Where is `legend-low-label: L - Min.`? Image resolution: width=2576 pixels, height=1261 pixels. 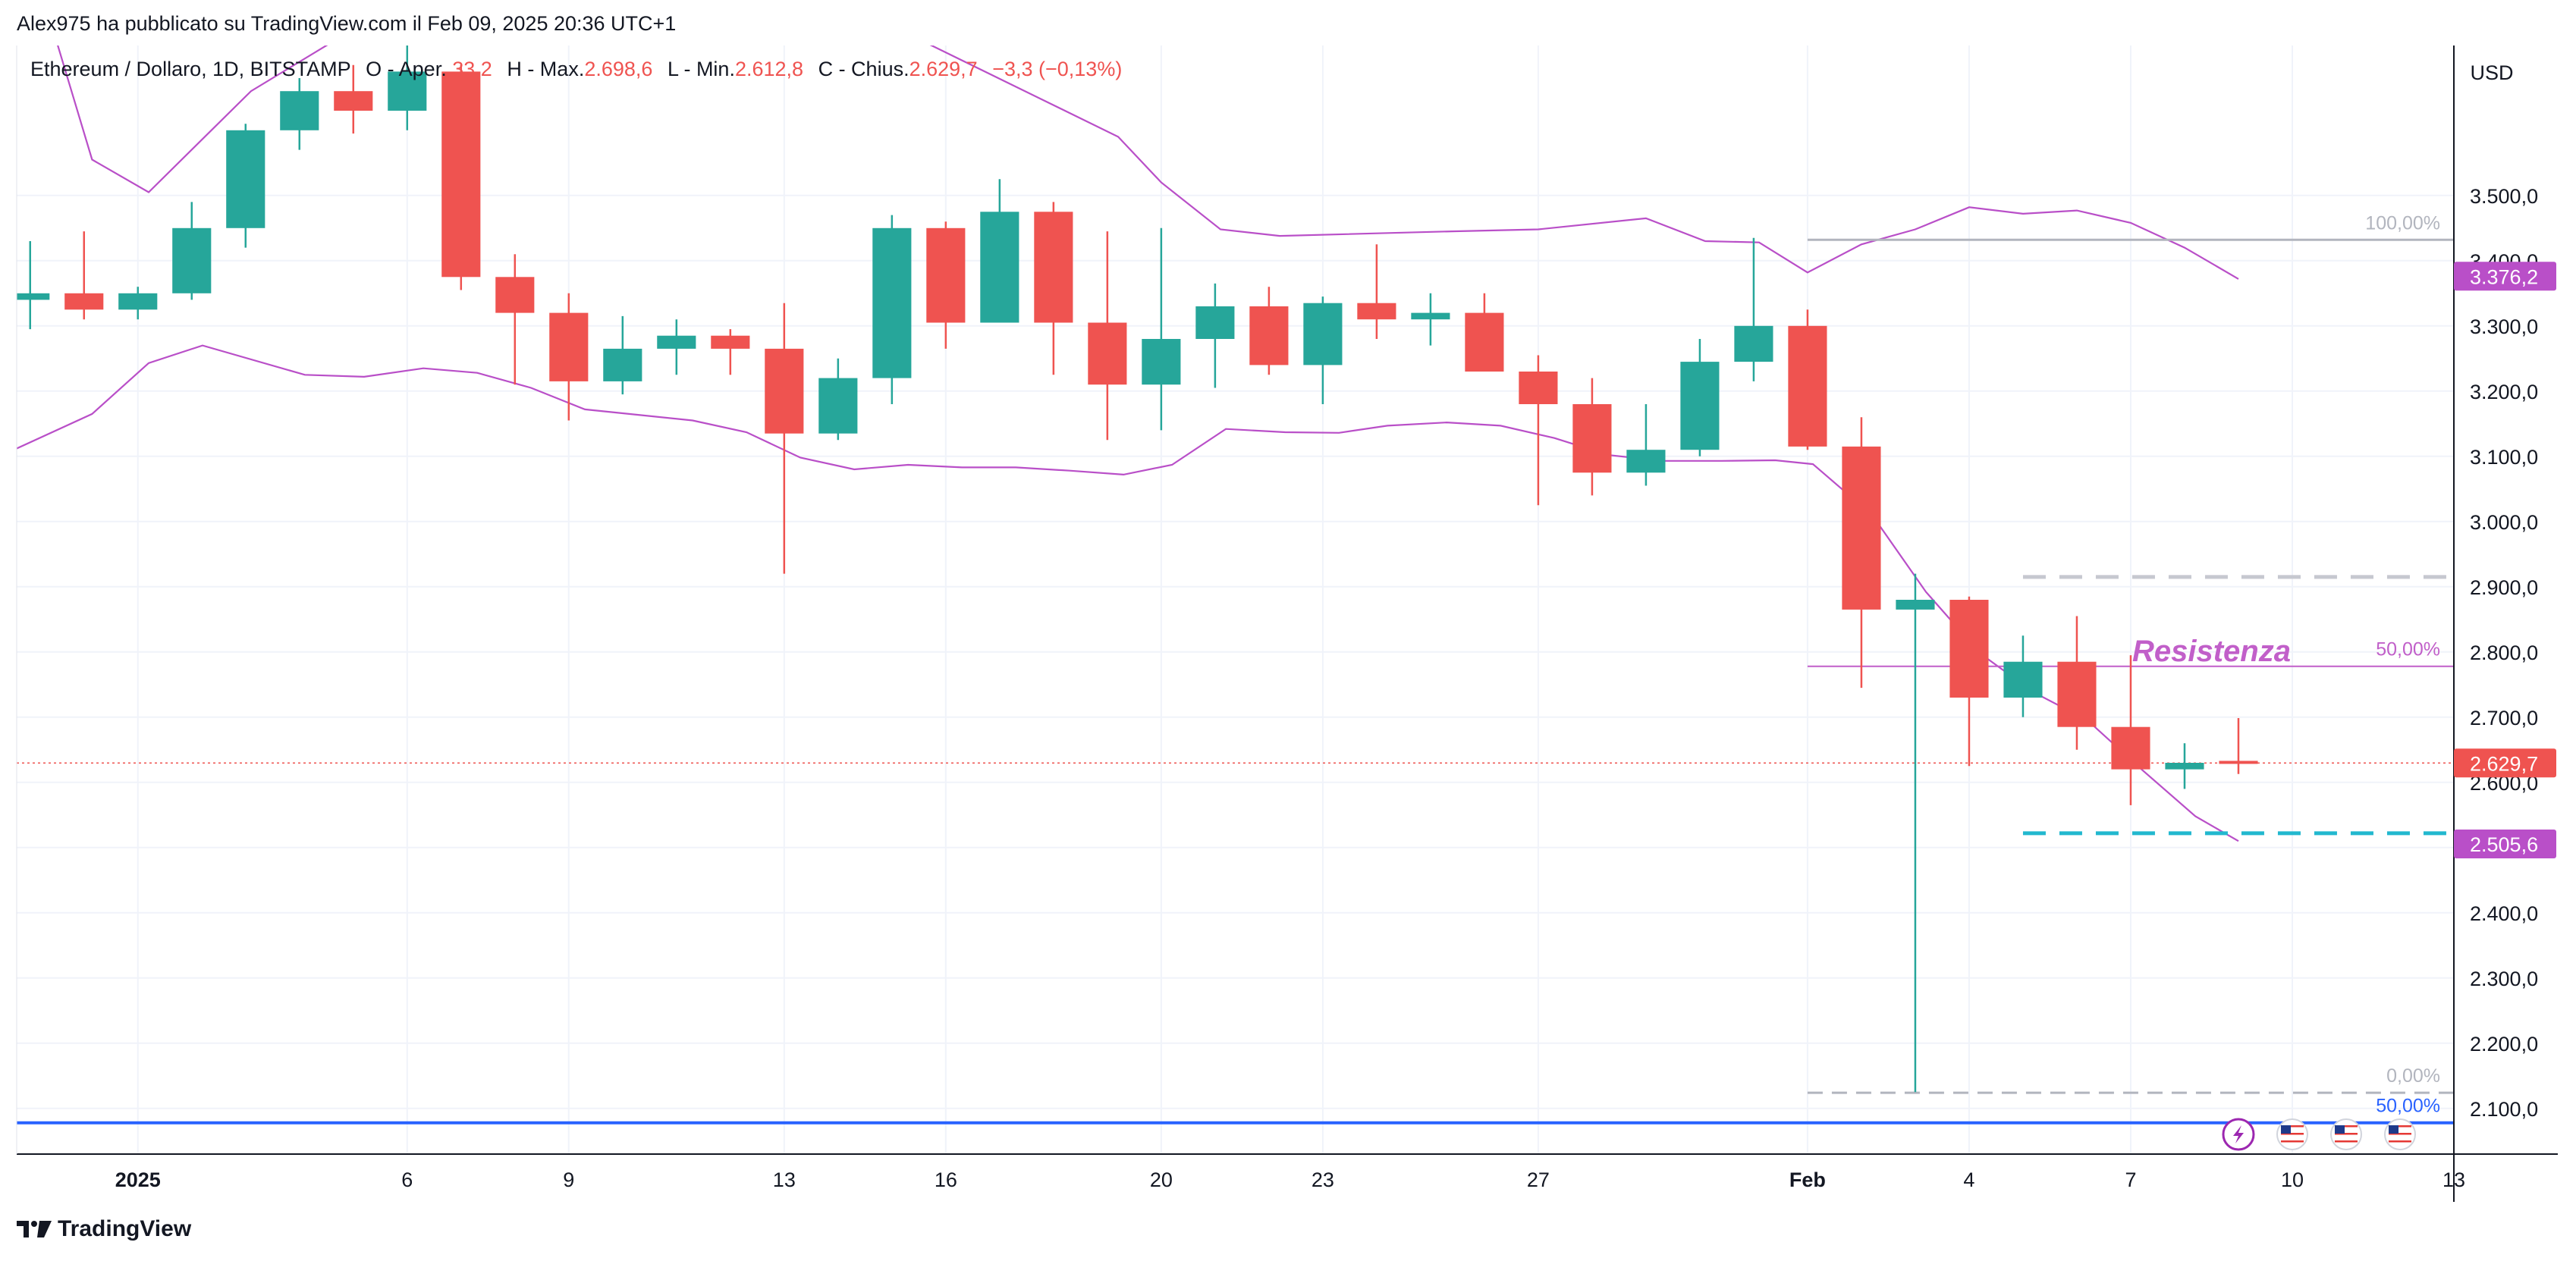
legend-low-label: L - Min. is located at coordinates (701, 69).